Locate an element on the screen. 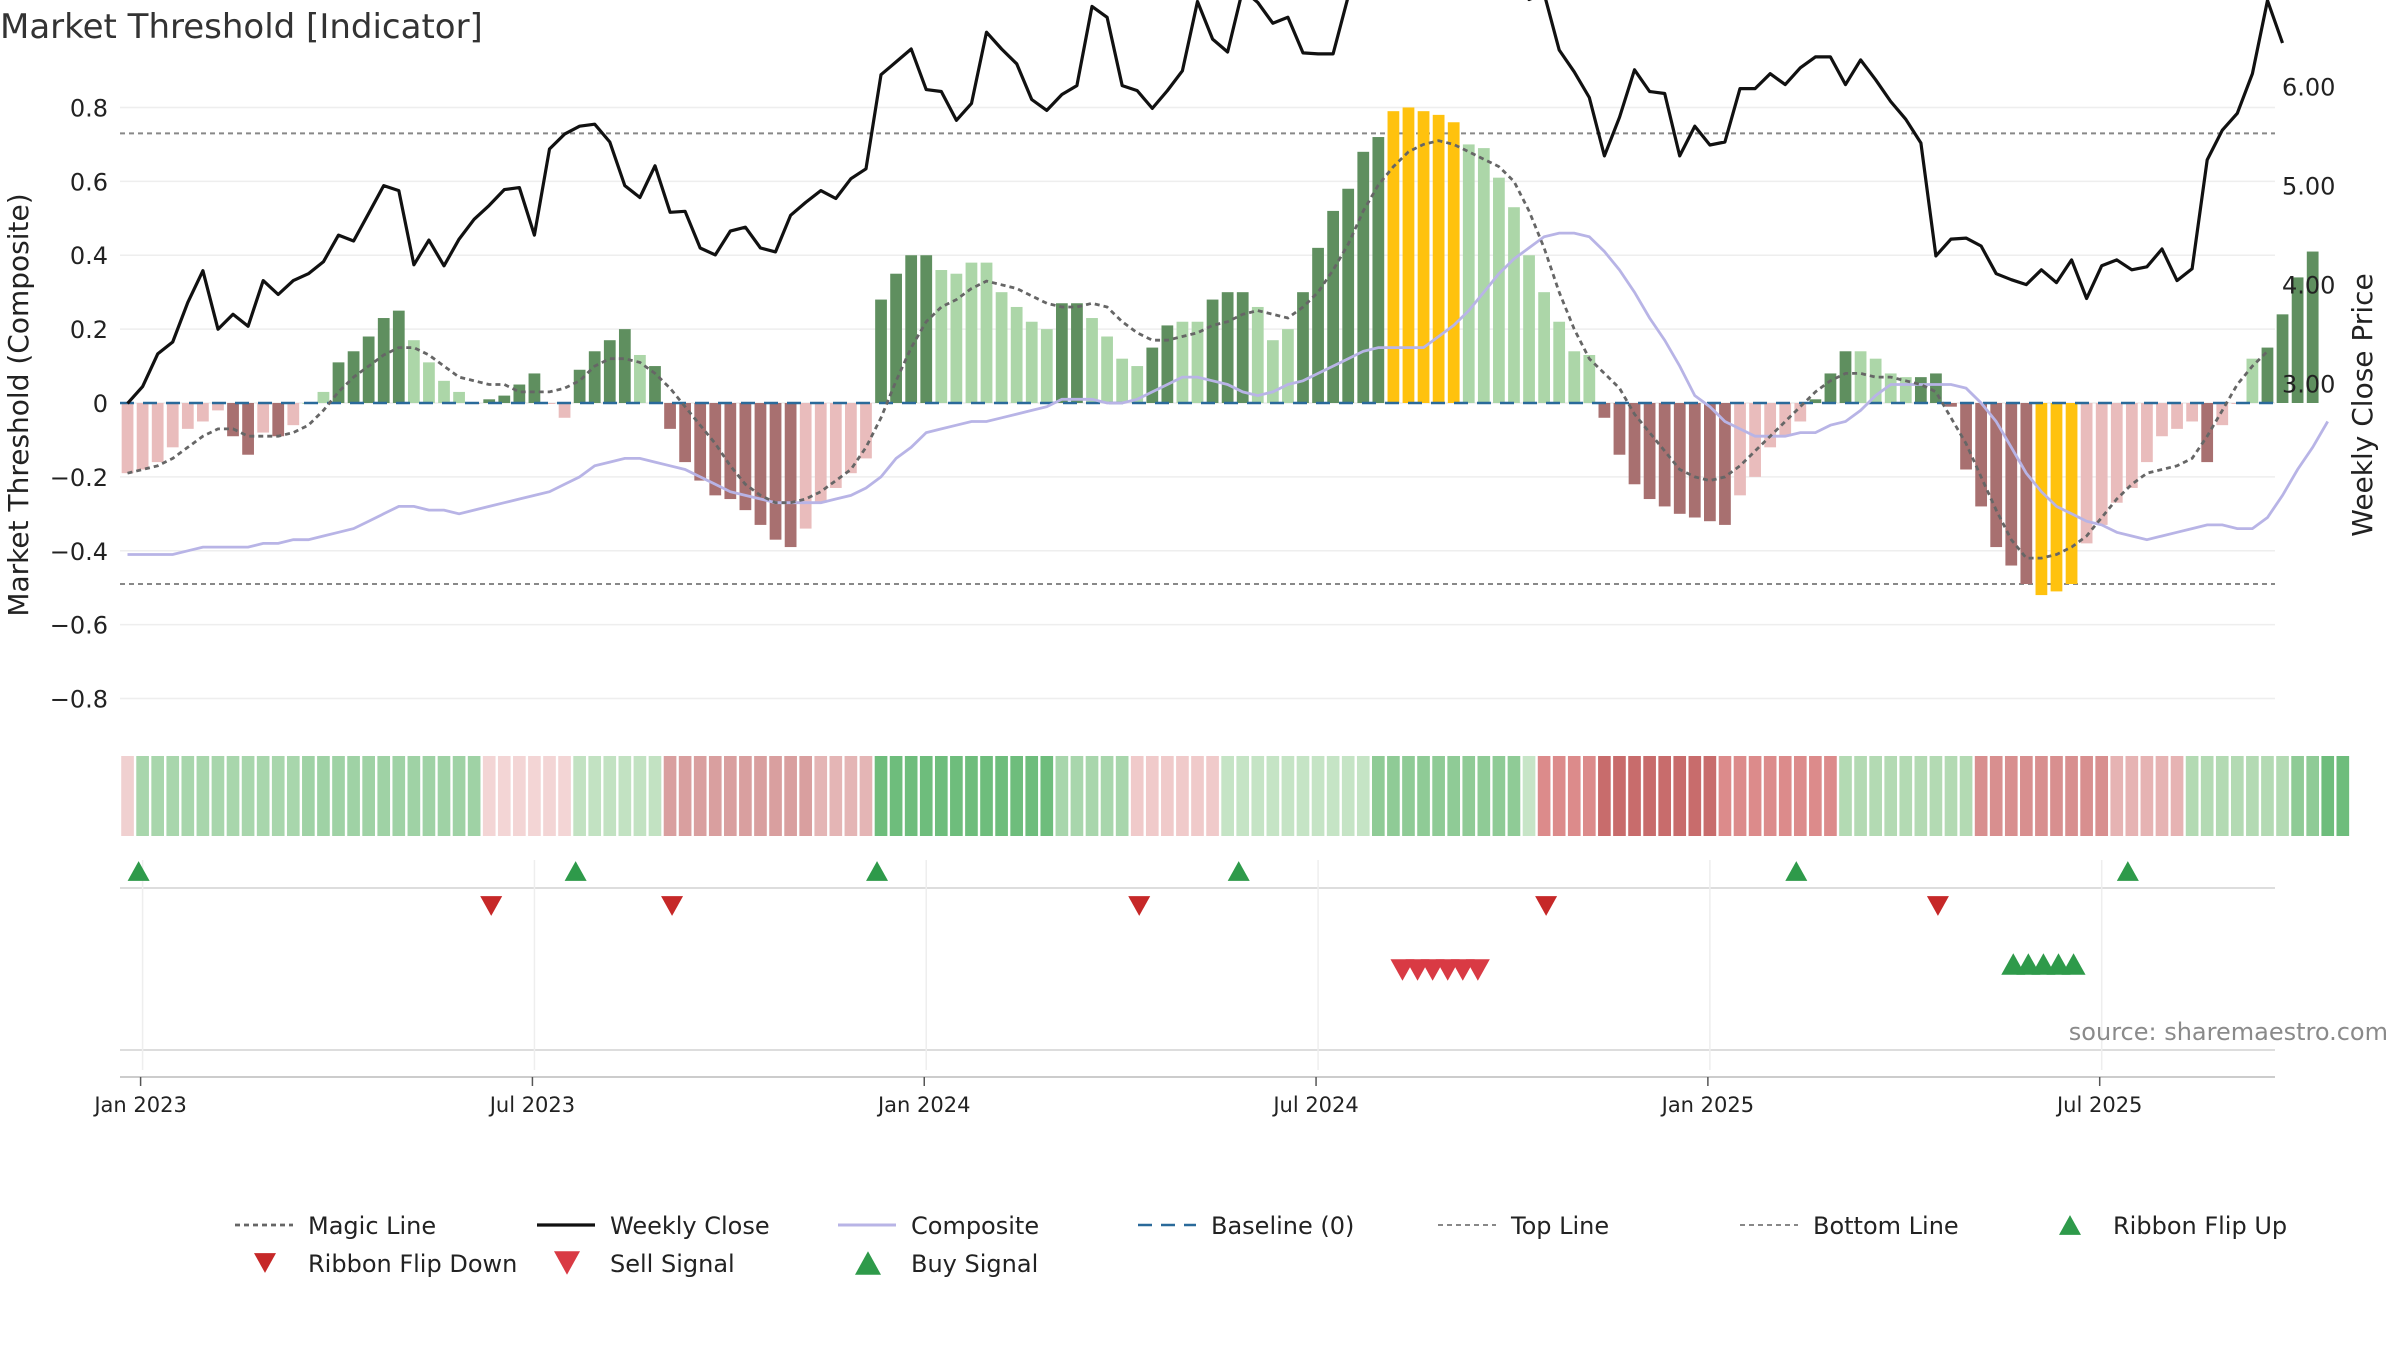  right-y-tick-label: 6.00 is located at coordinates (2308, 88).